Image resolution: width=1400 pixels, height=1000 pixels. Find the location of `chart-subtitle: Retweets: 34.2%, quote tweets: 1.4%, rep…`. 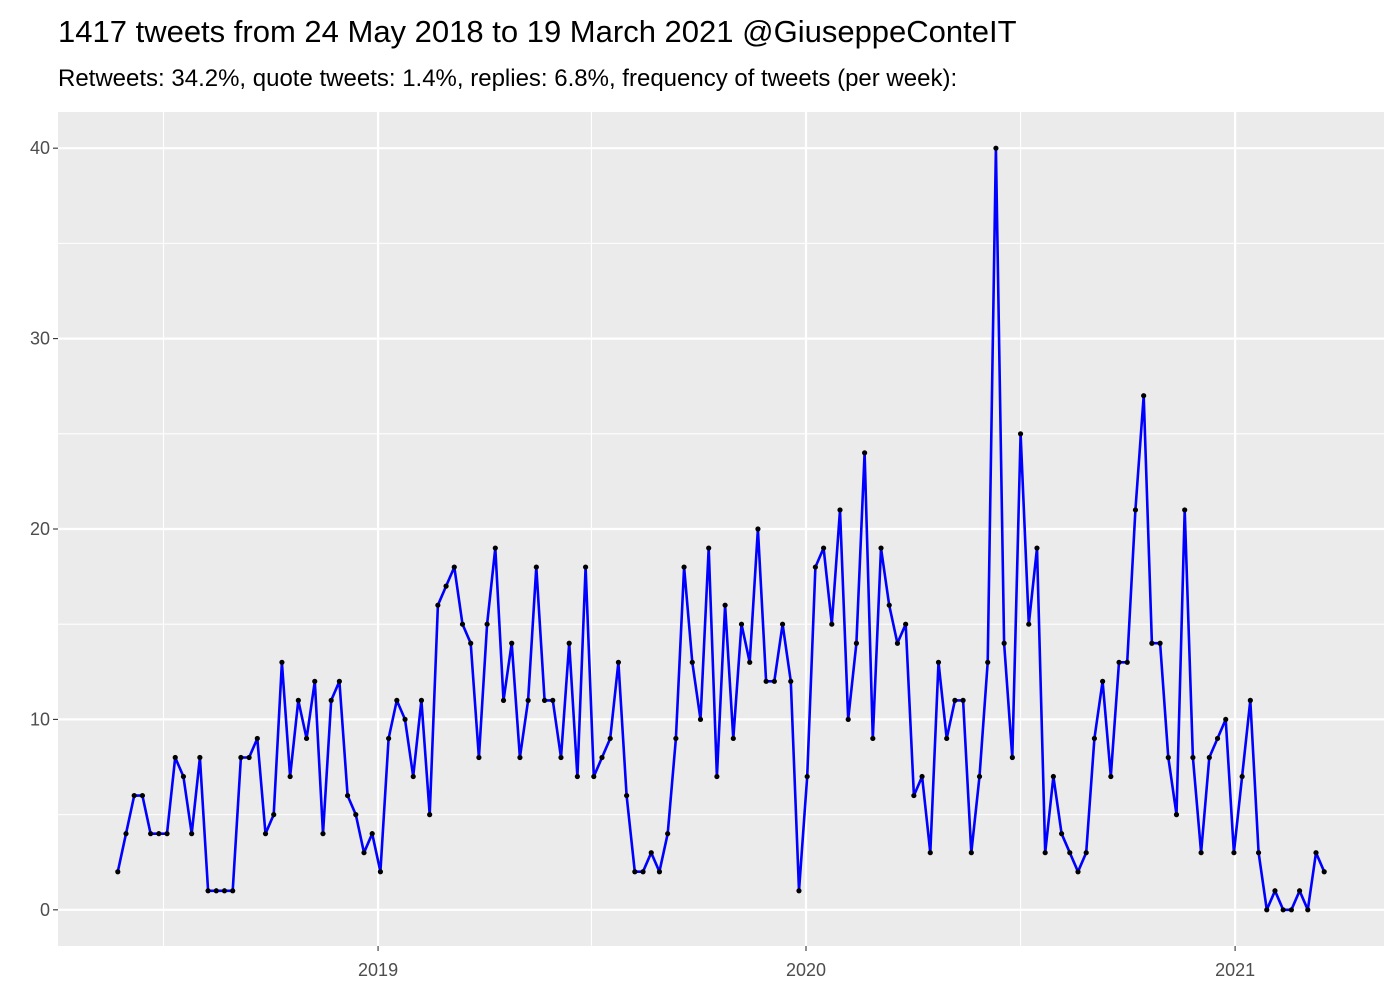

chart-subtitle: Retweets: 34.2%, quote tweets: 1.4%, rep… is located at coordinates (507, 78).